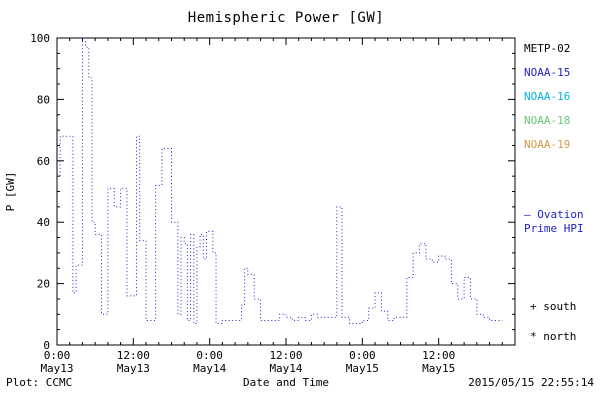 This screenshot has width=600, height=400. I want to click on legend-item-noaa15: NOAA-15, so click(547, 72).